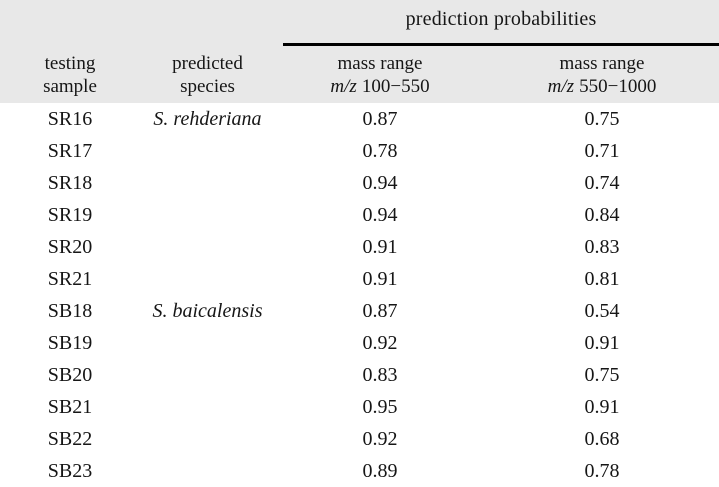  I want to click on table-row: SB18 S. baicalensis 0.87 0.54, so click(359, 311).